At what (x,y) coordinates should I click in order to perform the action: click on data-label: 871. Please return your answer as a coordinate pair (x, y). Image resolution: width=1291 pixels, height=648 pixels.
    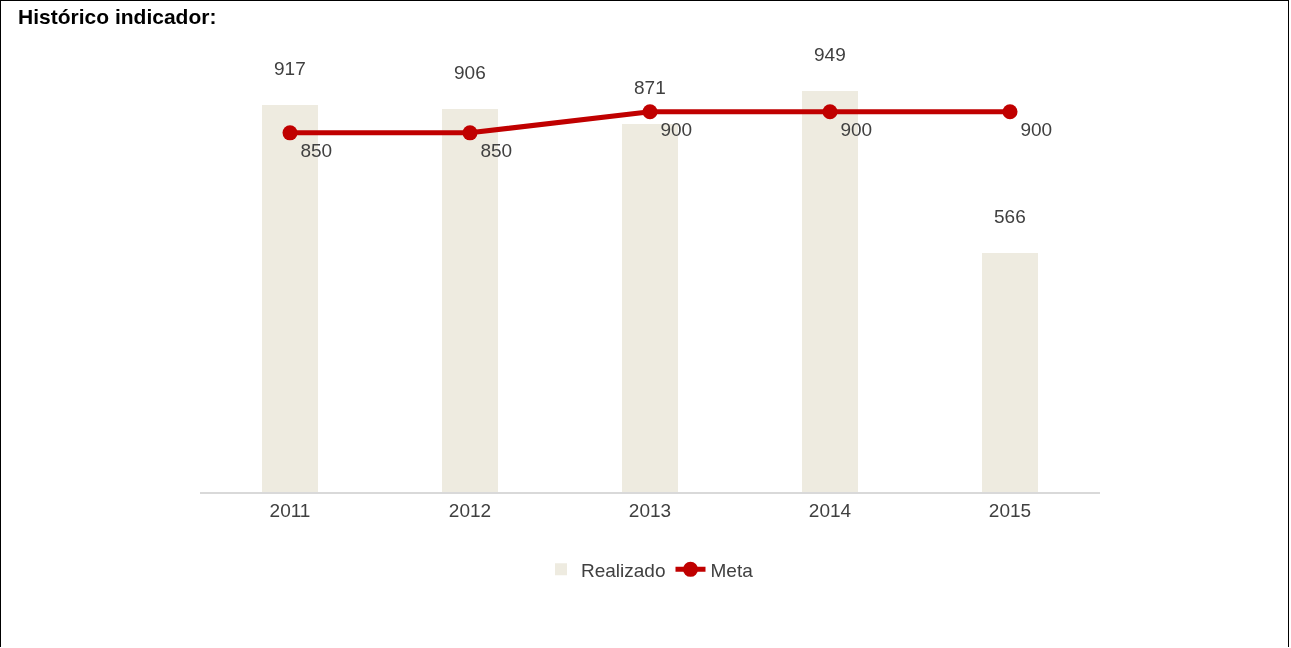
    Looking at the image, I should click on (650, 87).